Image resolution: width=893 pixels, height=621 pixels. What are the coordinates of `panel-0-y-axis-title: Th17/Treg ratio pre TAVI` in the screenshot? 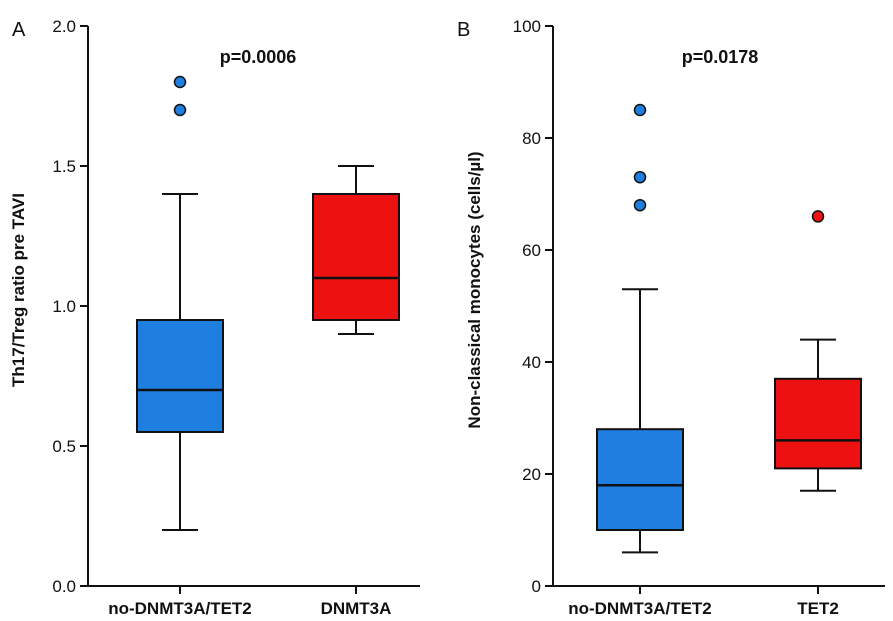 It's located at (18, 290).